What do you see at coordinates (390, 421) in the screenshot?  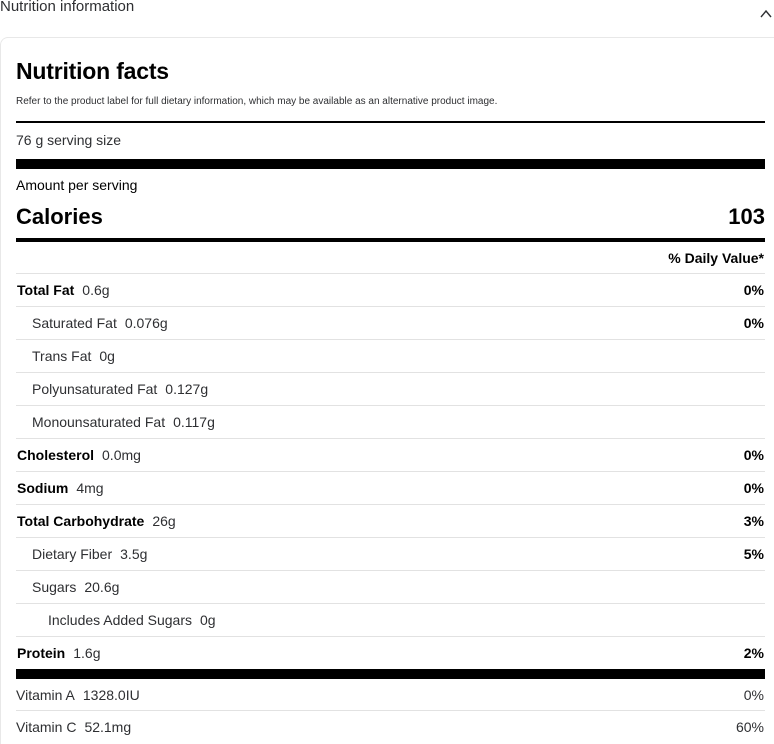 I see `nutrient-row-monounsaturated-fat: Monounsaturated Fat 0.117g` at bounding box center [390, 421].